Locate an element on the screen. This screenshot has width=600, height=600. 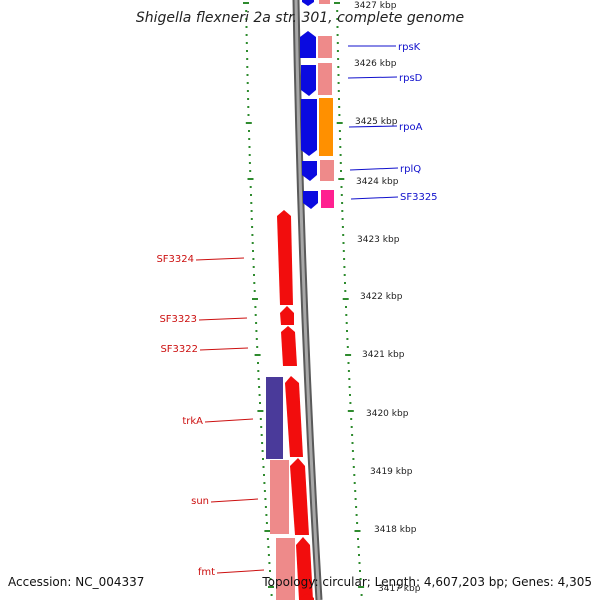
gene-rpoA-orange is located at coordinates (326, 127).